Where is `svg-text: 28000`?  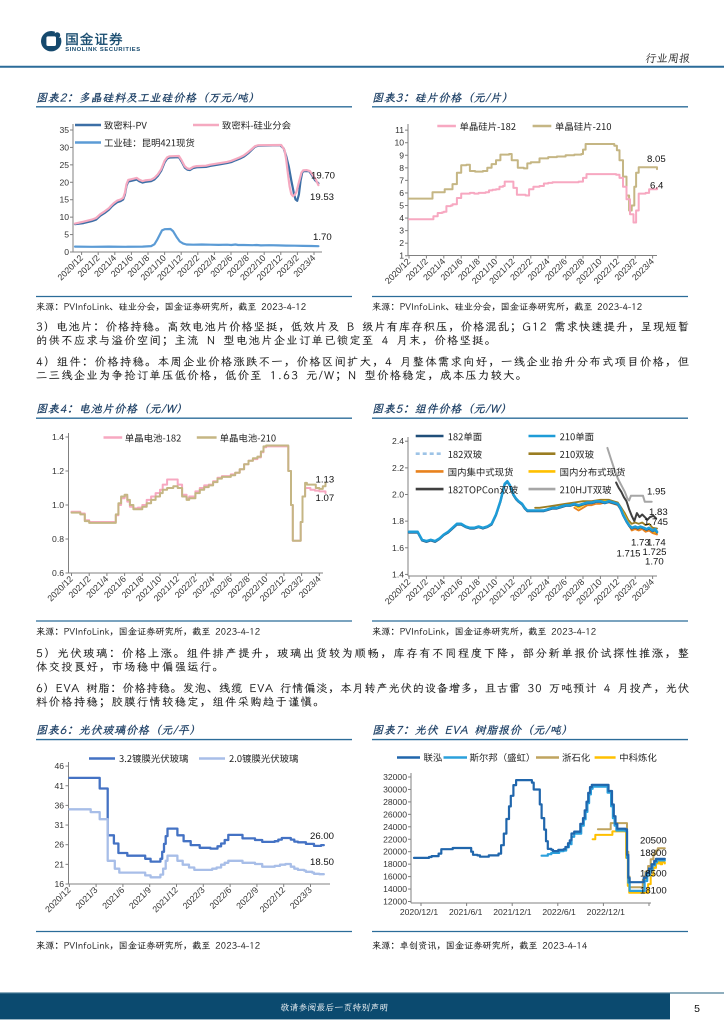
svg-text: 28000 is located at coordinates (395, 802).